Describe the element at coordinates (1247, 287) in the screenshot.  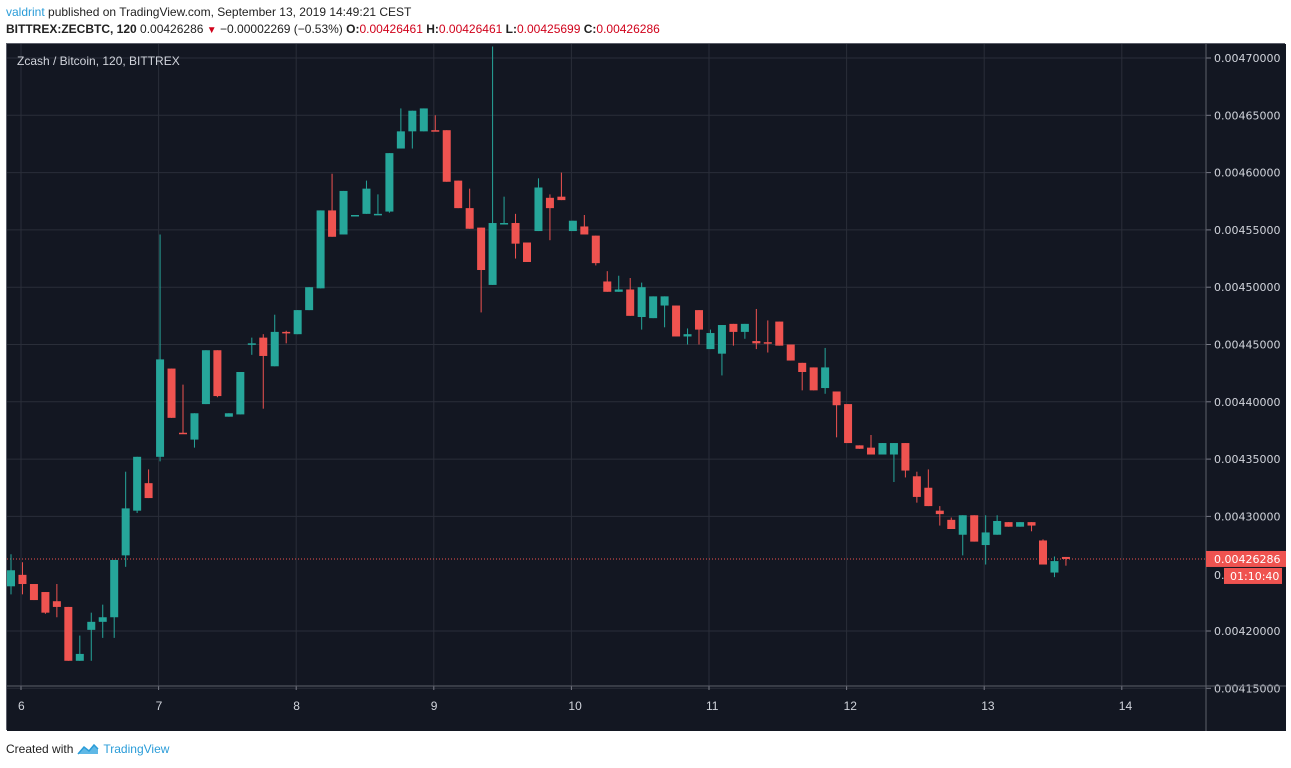
I see `y-axis-label: 0.00450000` at that location.